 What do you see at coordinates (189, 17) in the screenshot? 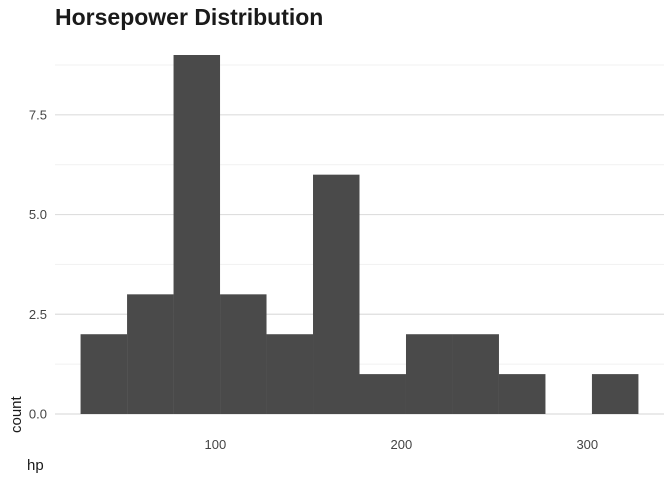
I see `chart-title: Horsepower Distribution` at bounding box center [189, 17].